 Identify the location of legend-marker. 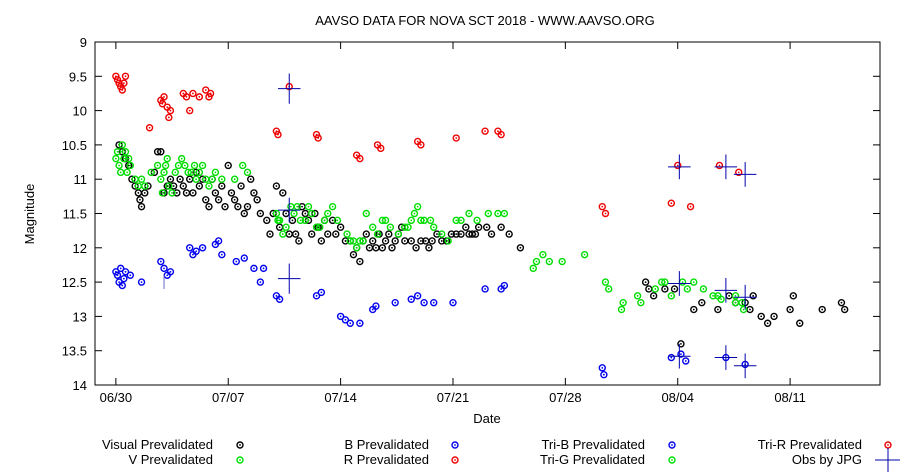
(455, 460).